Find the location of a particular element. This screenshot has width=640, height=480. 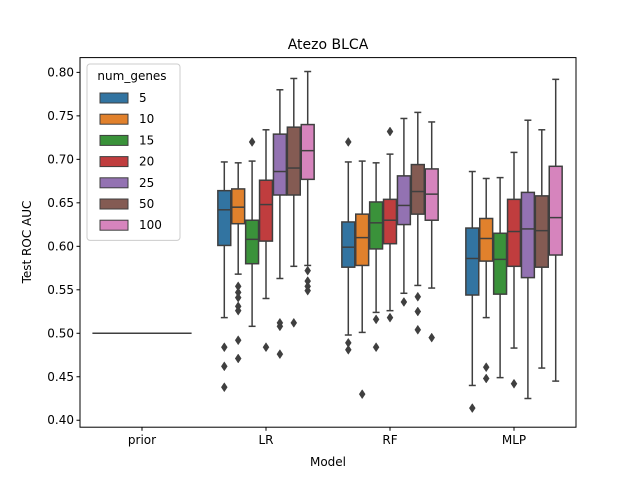

legend-item-25: 25 is located at coordinates (126, 183).